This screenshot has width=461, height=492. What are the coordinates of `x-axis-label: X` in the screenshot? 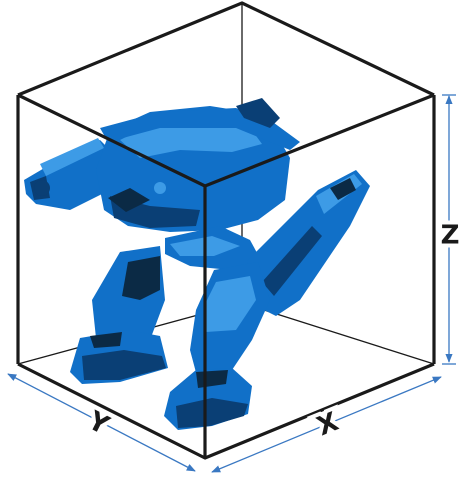 It's located at (328, 424).